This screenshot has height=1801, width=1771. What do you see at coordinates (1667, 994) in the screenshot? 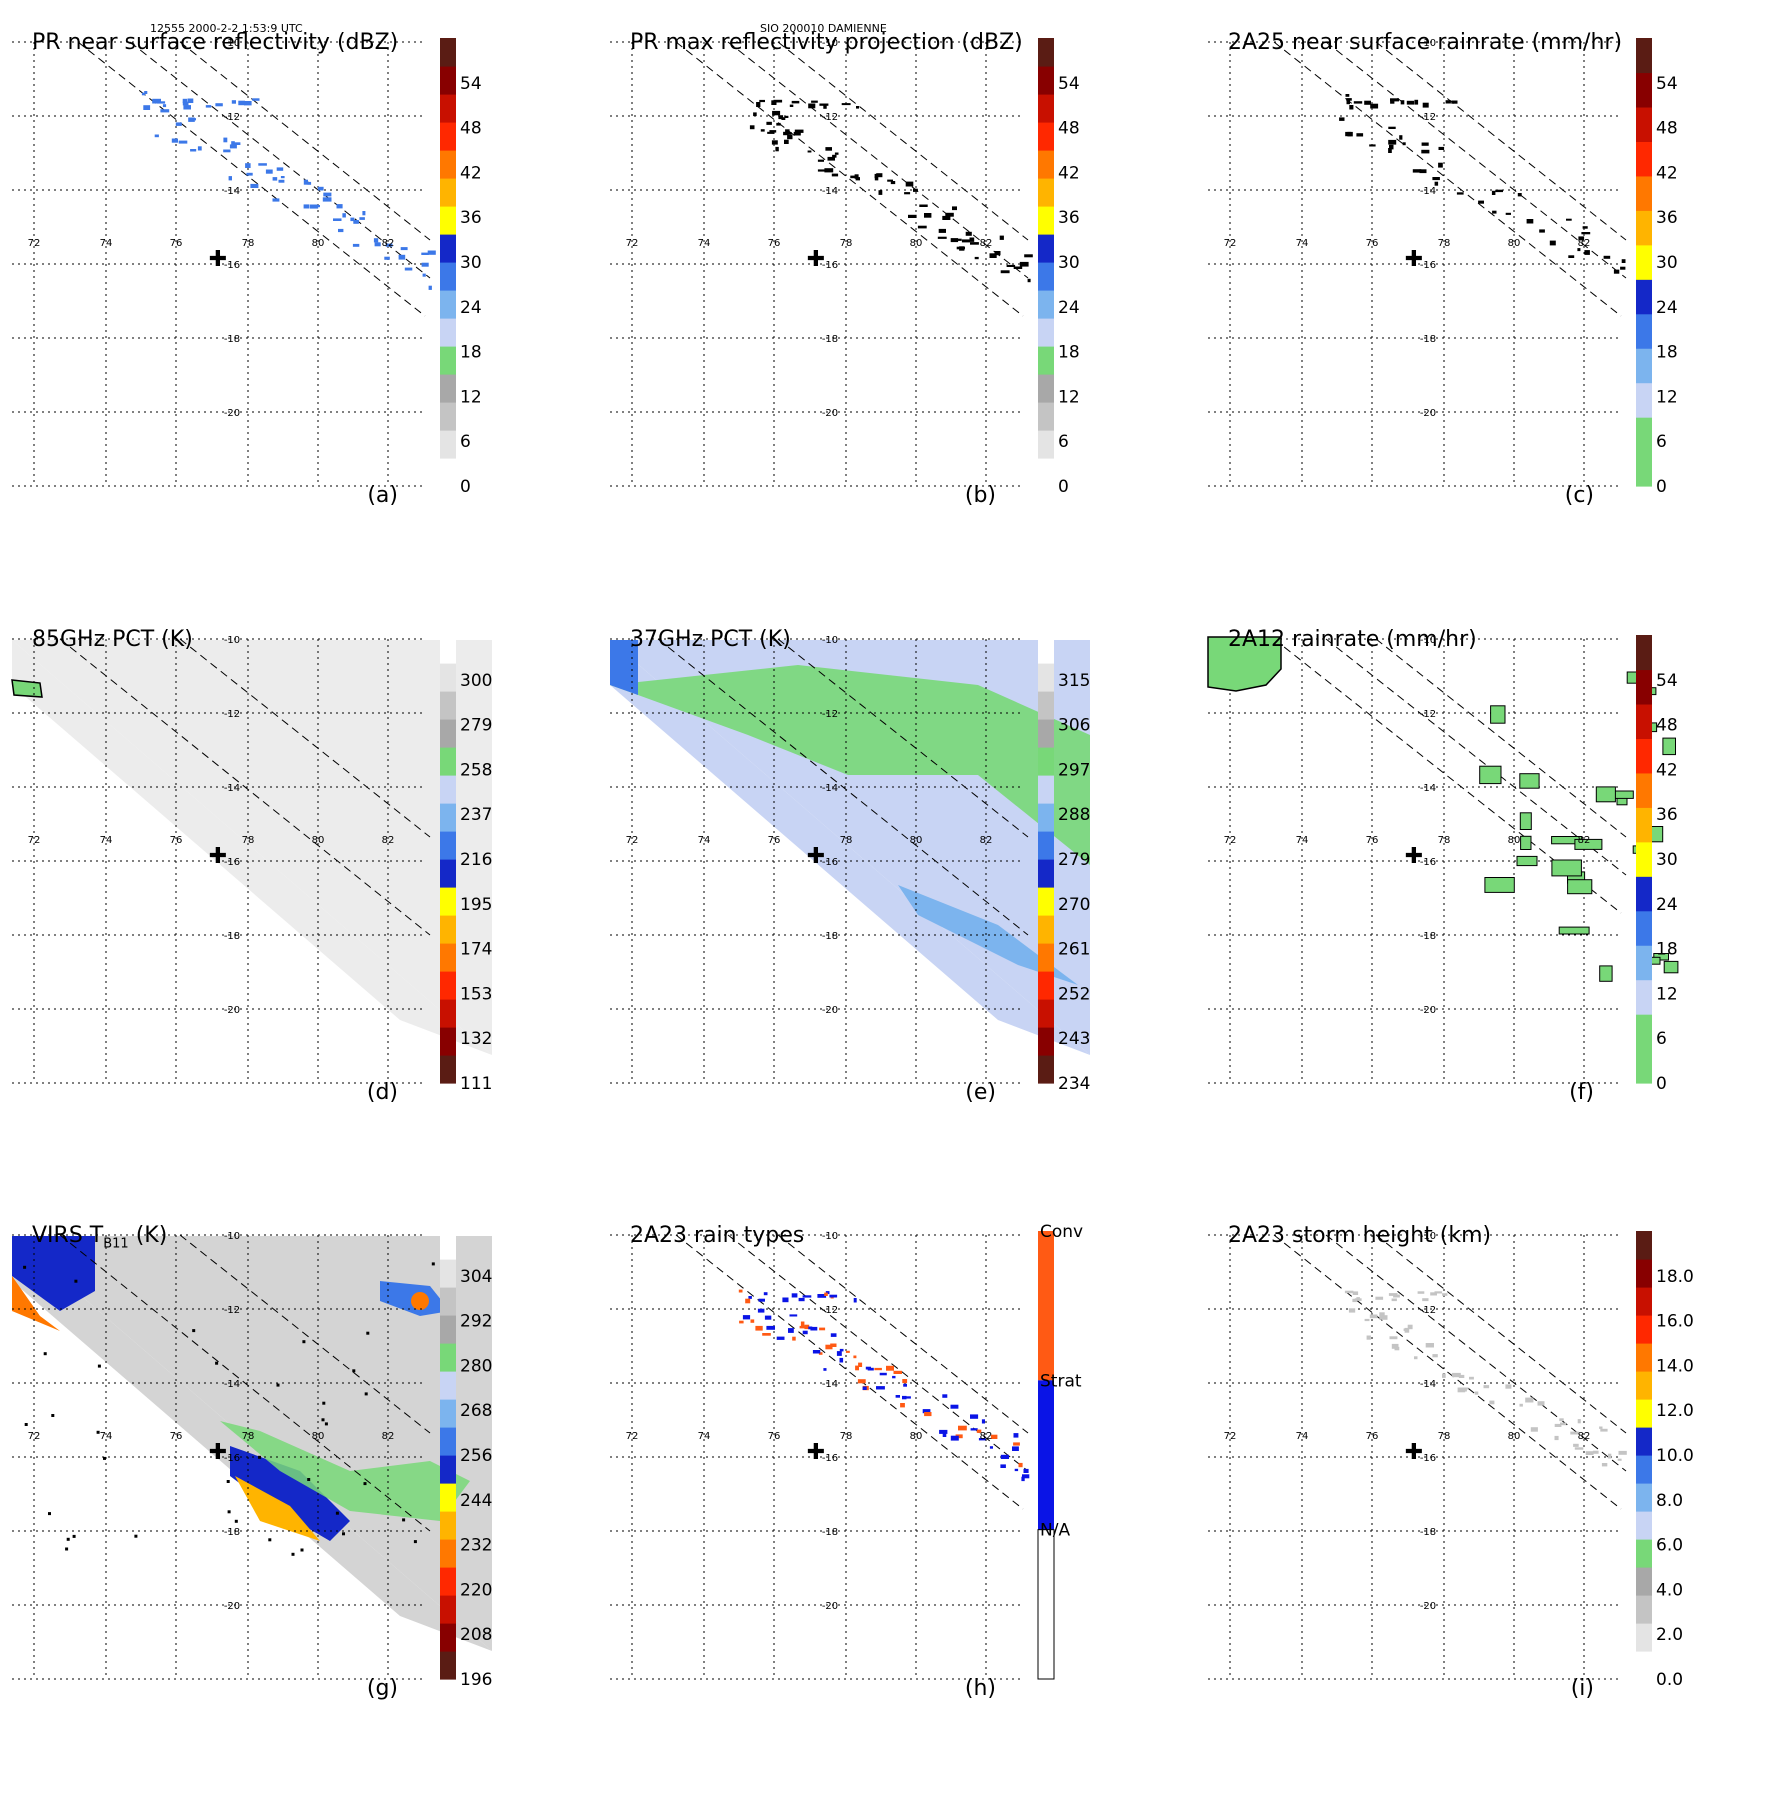
I see `colorbar-tick-label: 12` at bounding box center [1667, 994].